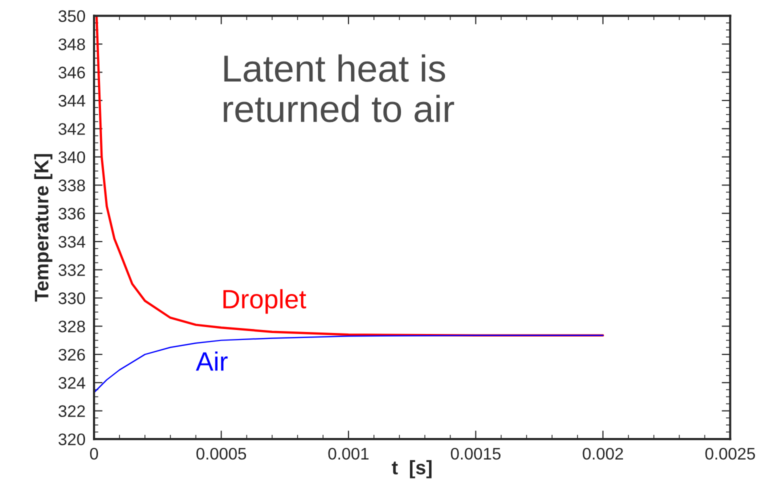 The image size is (767, 495). I want to click on y-axis-title: Temperature [K], so click(43, 228).